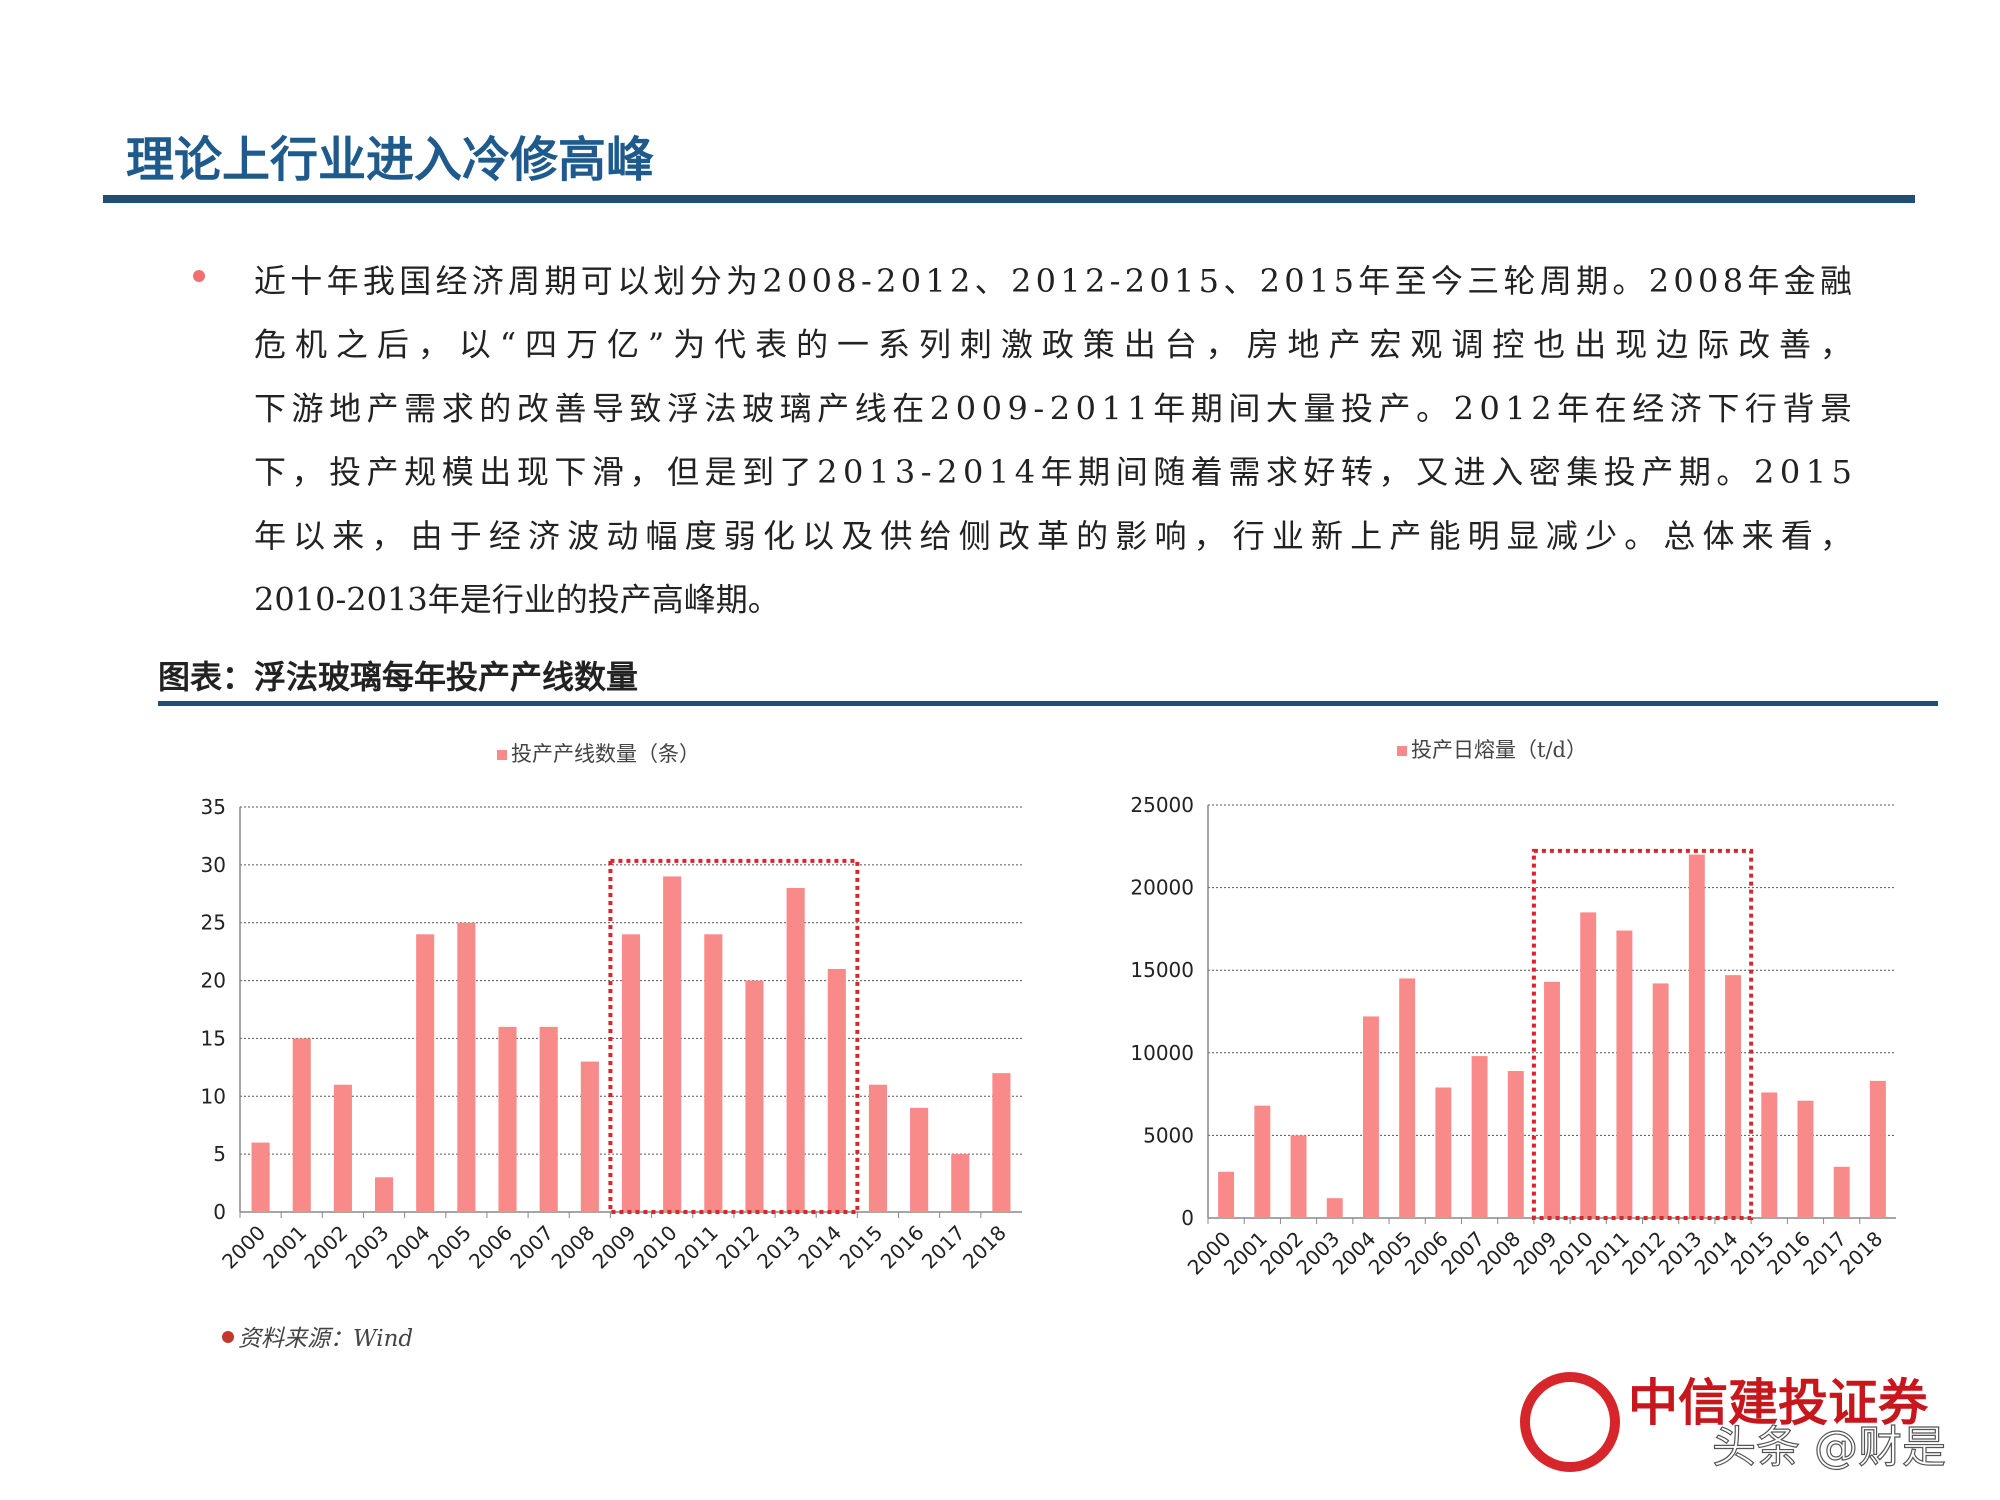 Image resolution: width=2000 pixels, height=1500 pixels. Describe the element at coordinates (1162, 888) in the screenshot. I see `y-tick-label: 20000` at that location.